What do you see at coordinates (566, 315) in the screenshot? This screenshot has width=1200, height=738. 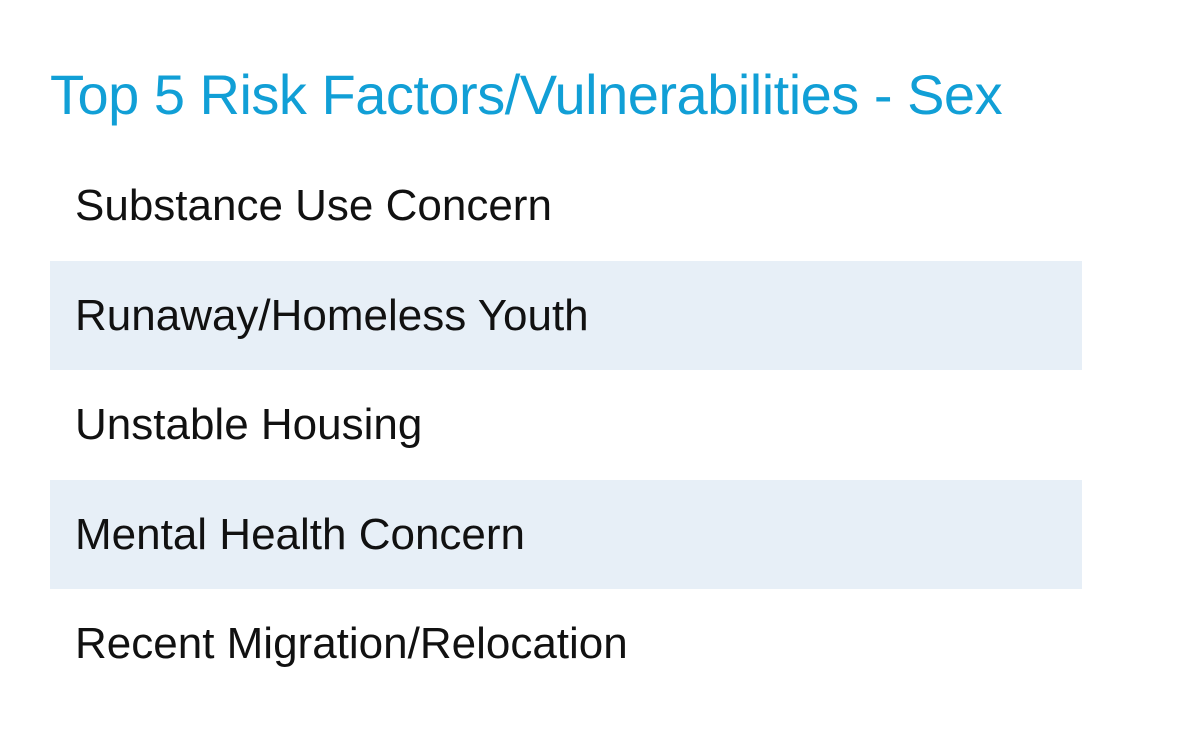 I see `list-item: Runaway/Homeless Youth` at bounding box center [566, 315].